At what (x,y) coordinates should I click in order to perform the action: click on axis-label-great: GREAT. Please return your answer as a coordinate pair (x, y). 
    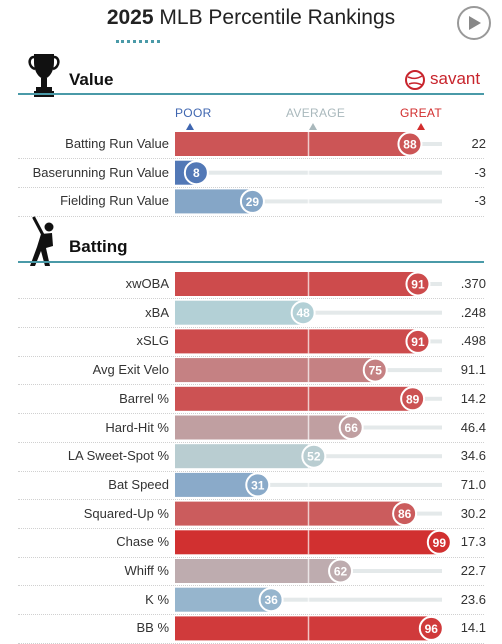
    Looking at the image, I should click on (421, 113).